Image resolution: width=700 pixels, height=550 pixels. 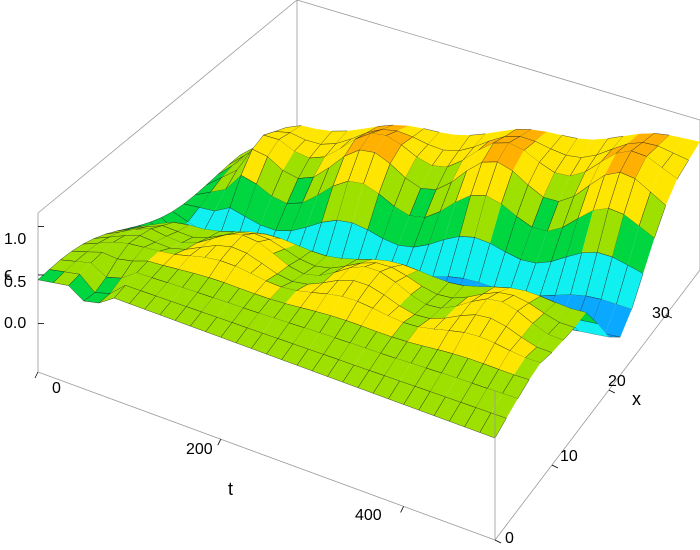 What do you see at coordinates (56, 388) in the screenshot?
I see `t-tick-label-0: 0` at bounding box center [56, 388].